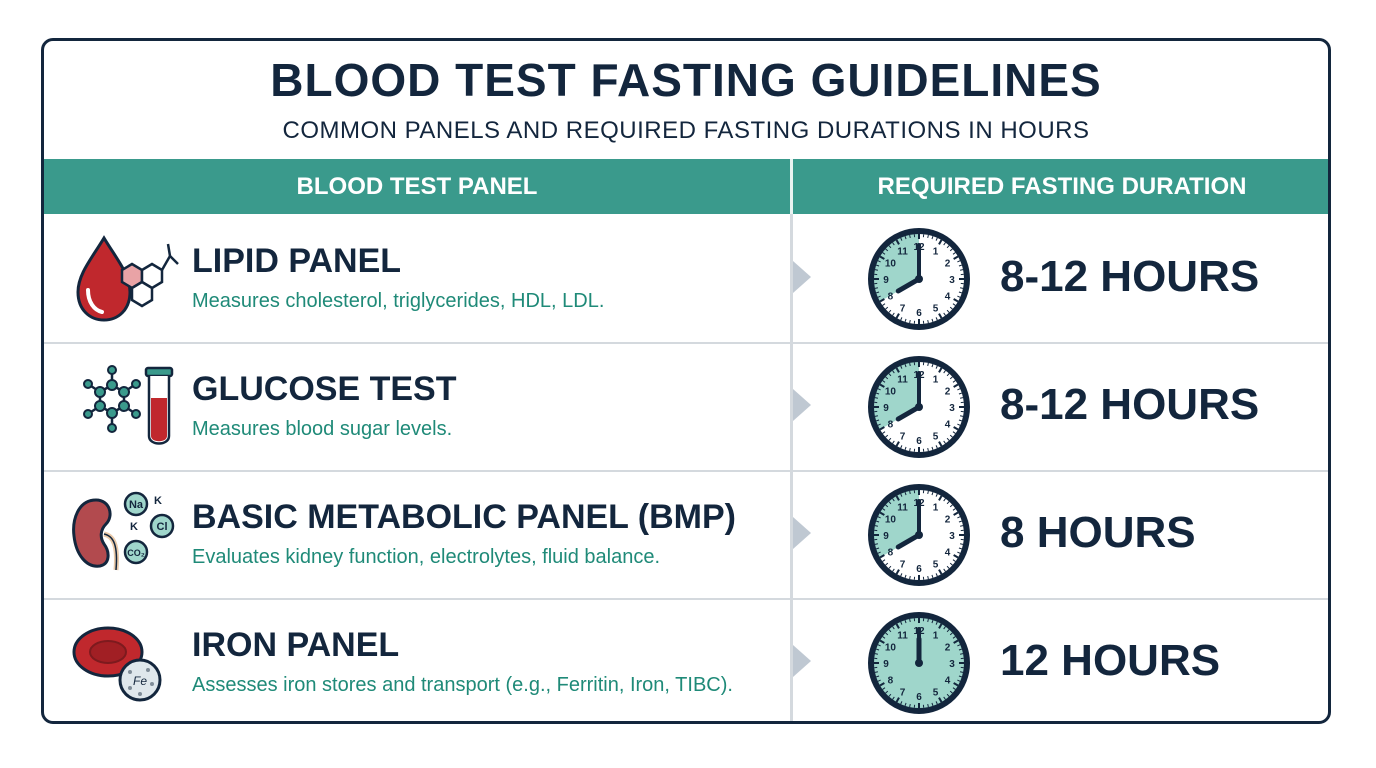  I want to click on header-panel: BLOOD TEST PANEL, so click(417, 186).